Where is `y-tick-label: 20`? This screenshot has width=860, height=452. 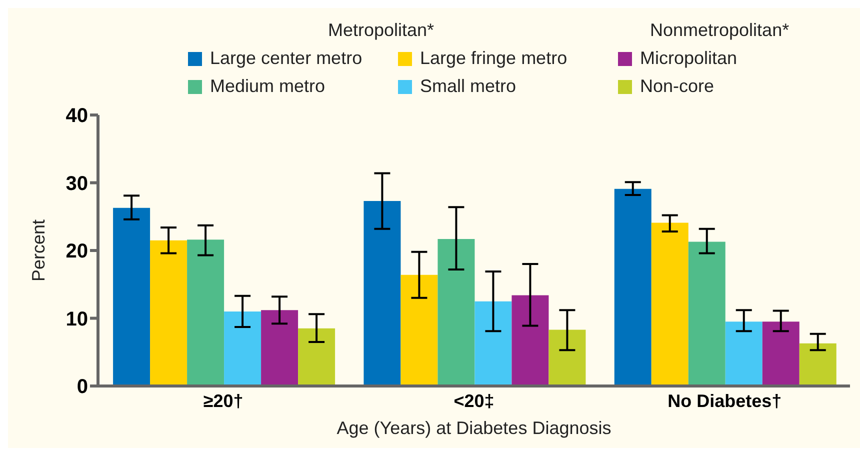
y-tick-label: 20 is located at coordinates (77, 251).